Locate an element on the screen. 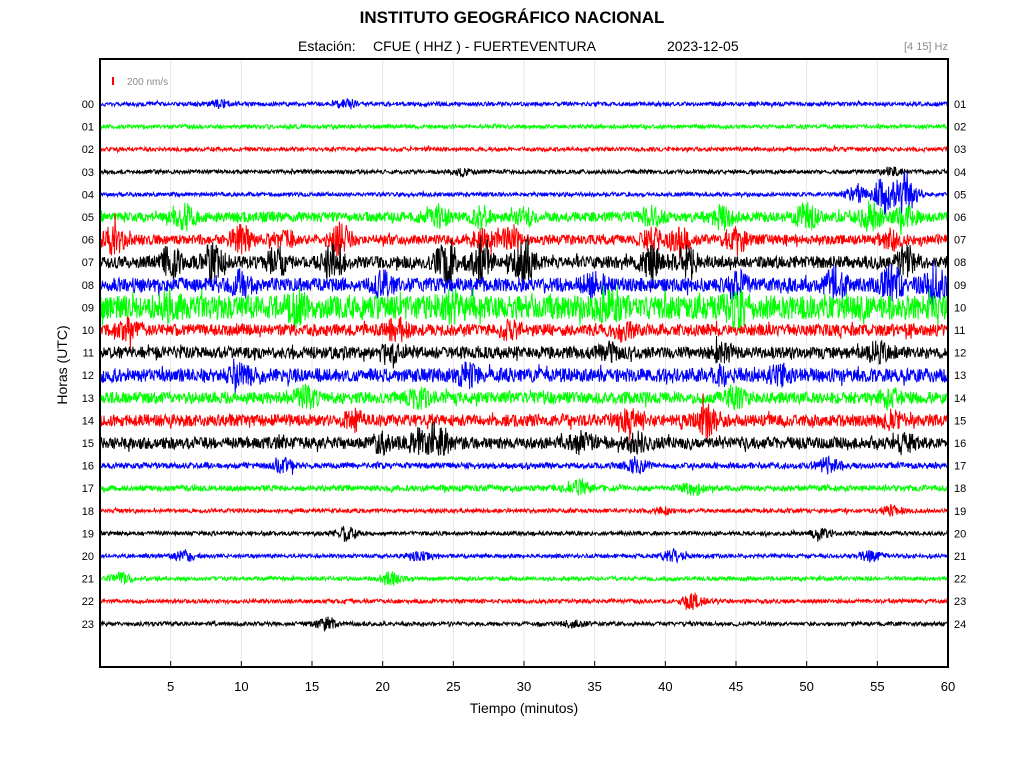 The height and width of the screenshot is (768, 1024). x-axis-label: Tiempo (minutos) is located at coordinates (524, 708).